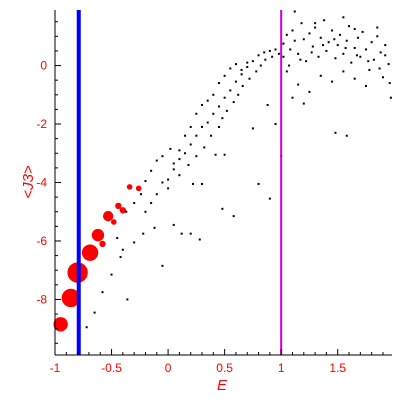 The height and width of the screenshot is (405, 400). What do you see at coordinates (41, 124) in the screenshot?
I see `y-tick-label: -2` at bounding box center [41, 124].